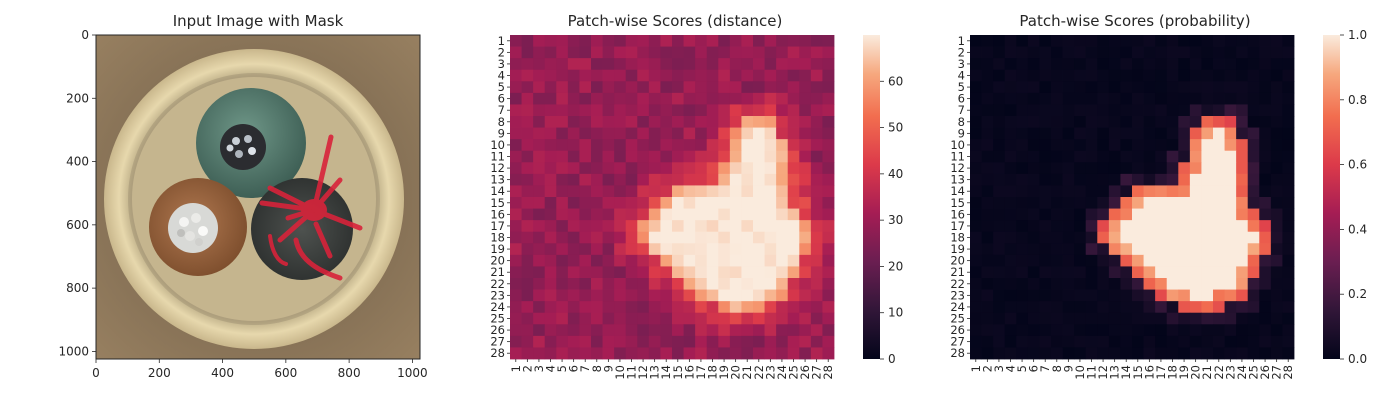 The width and height of the screenshot is (1400, 400). What do you see at coordinates (689, 372) in the screenshot?
I see `x-tick-label: 16` at bounding box center [689, 372].